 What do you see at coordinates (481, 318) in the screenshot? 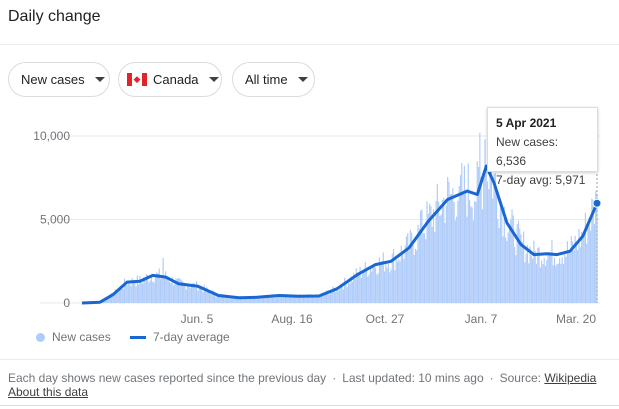
I see `x-tick-label: Jan. 7` at bounding box center [481, 318].